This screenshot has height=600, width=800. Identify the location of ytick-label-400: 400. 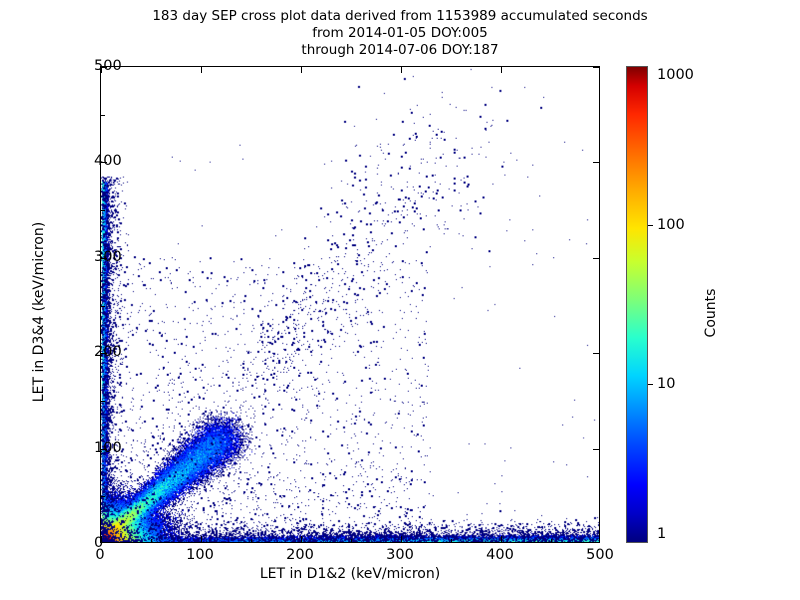
(108, 161).